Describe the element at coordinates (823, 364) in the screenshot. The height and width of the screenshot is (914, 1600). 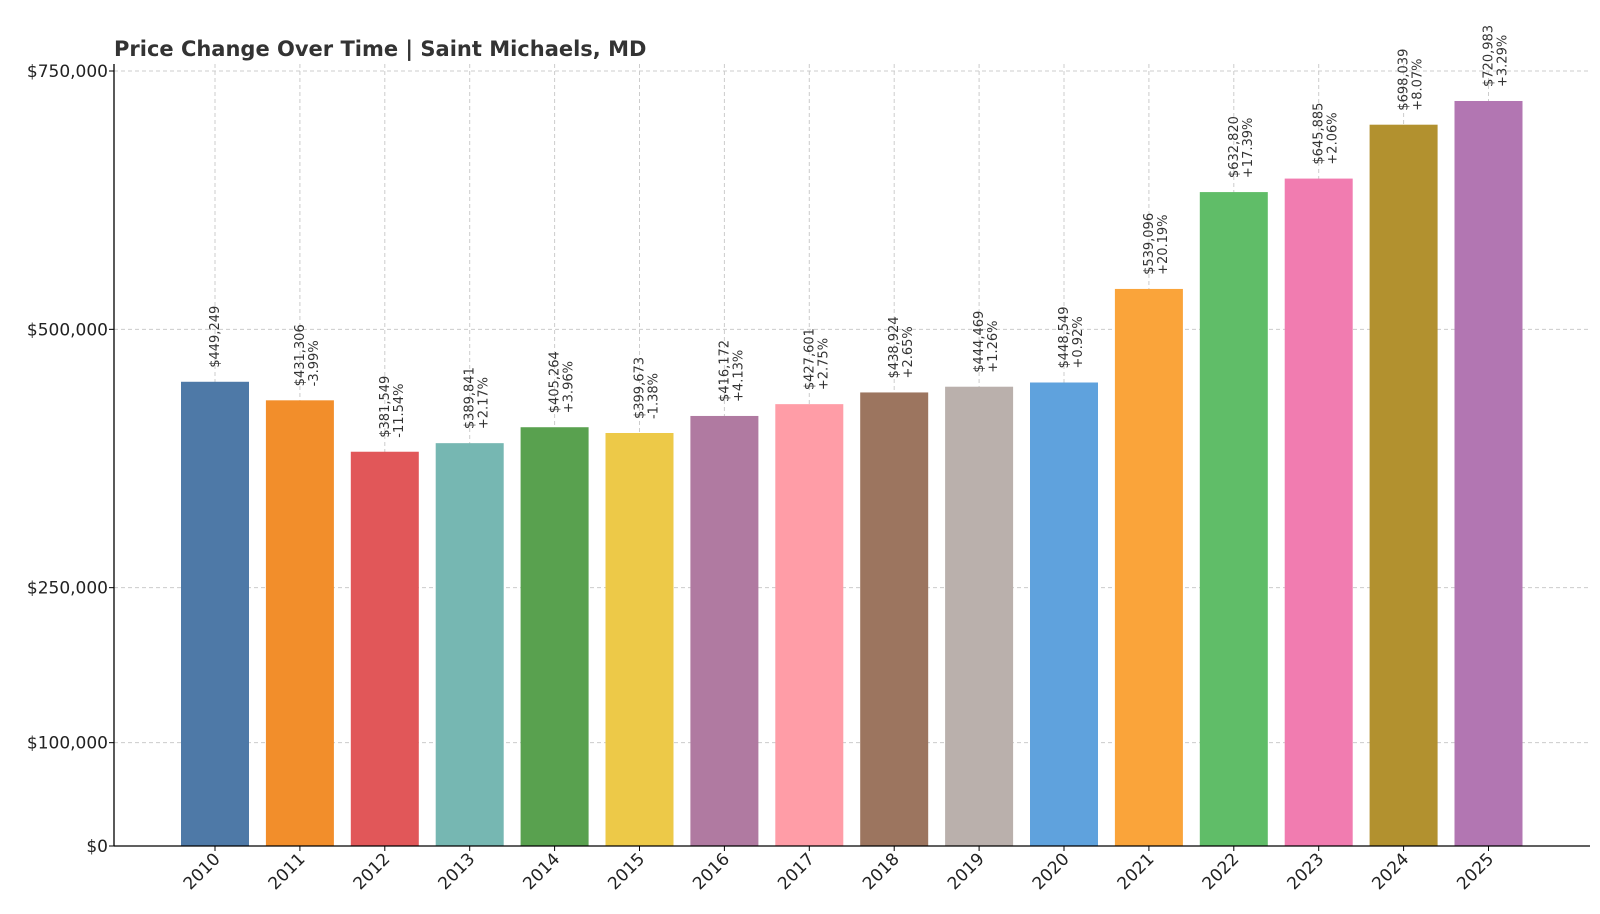
I see `data-label-change: +2.75%` at that location.